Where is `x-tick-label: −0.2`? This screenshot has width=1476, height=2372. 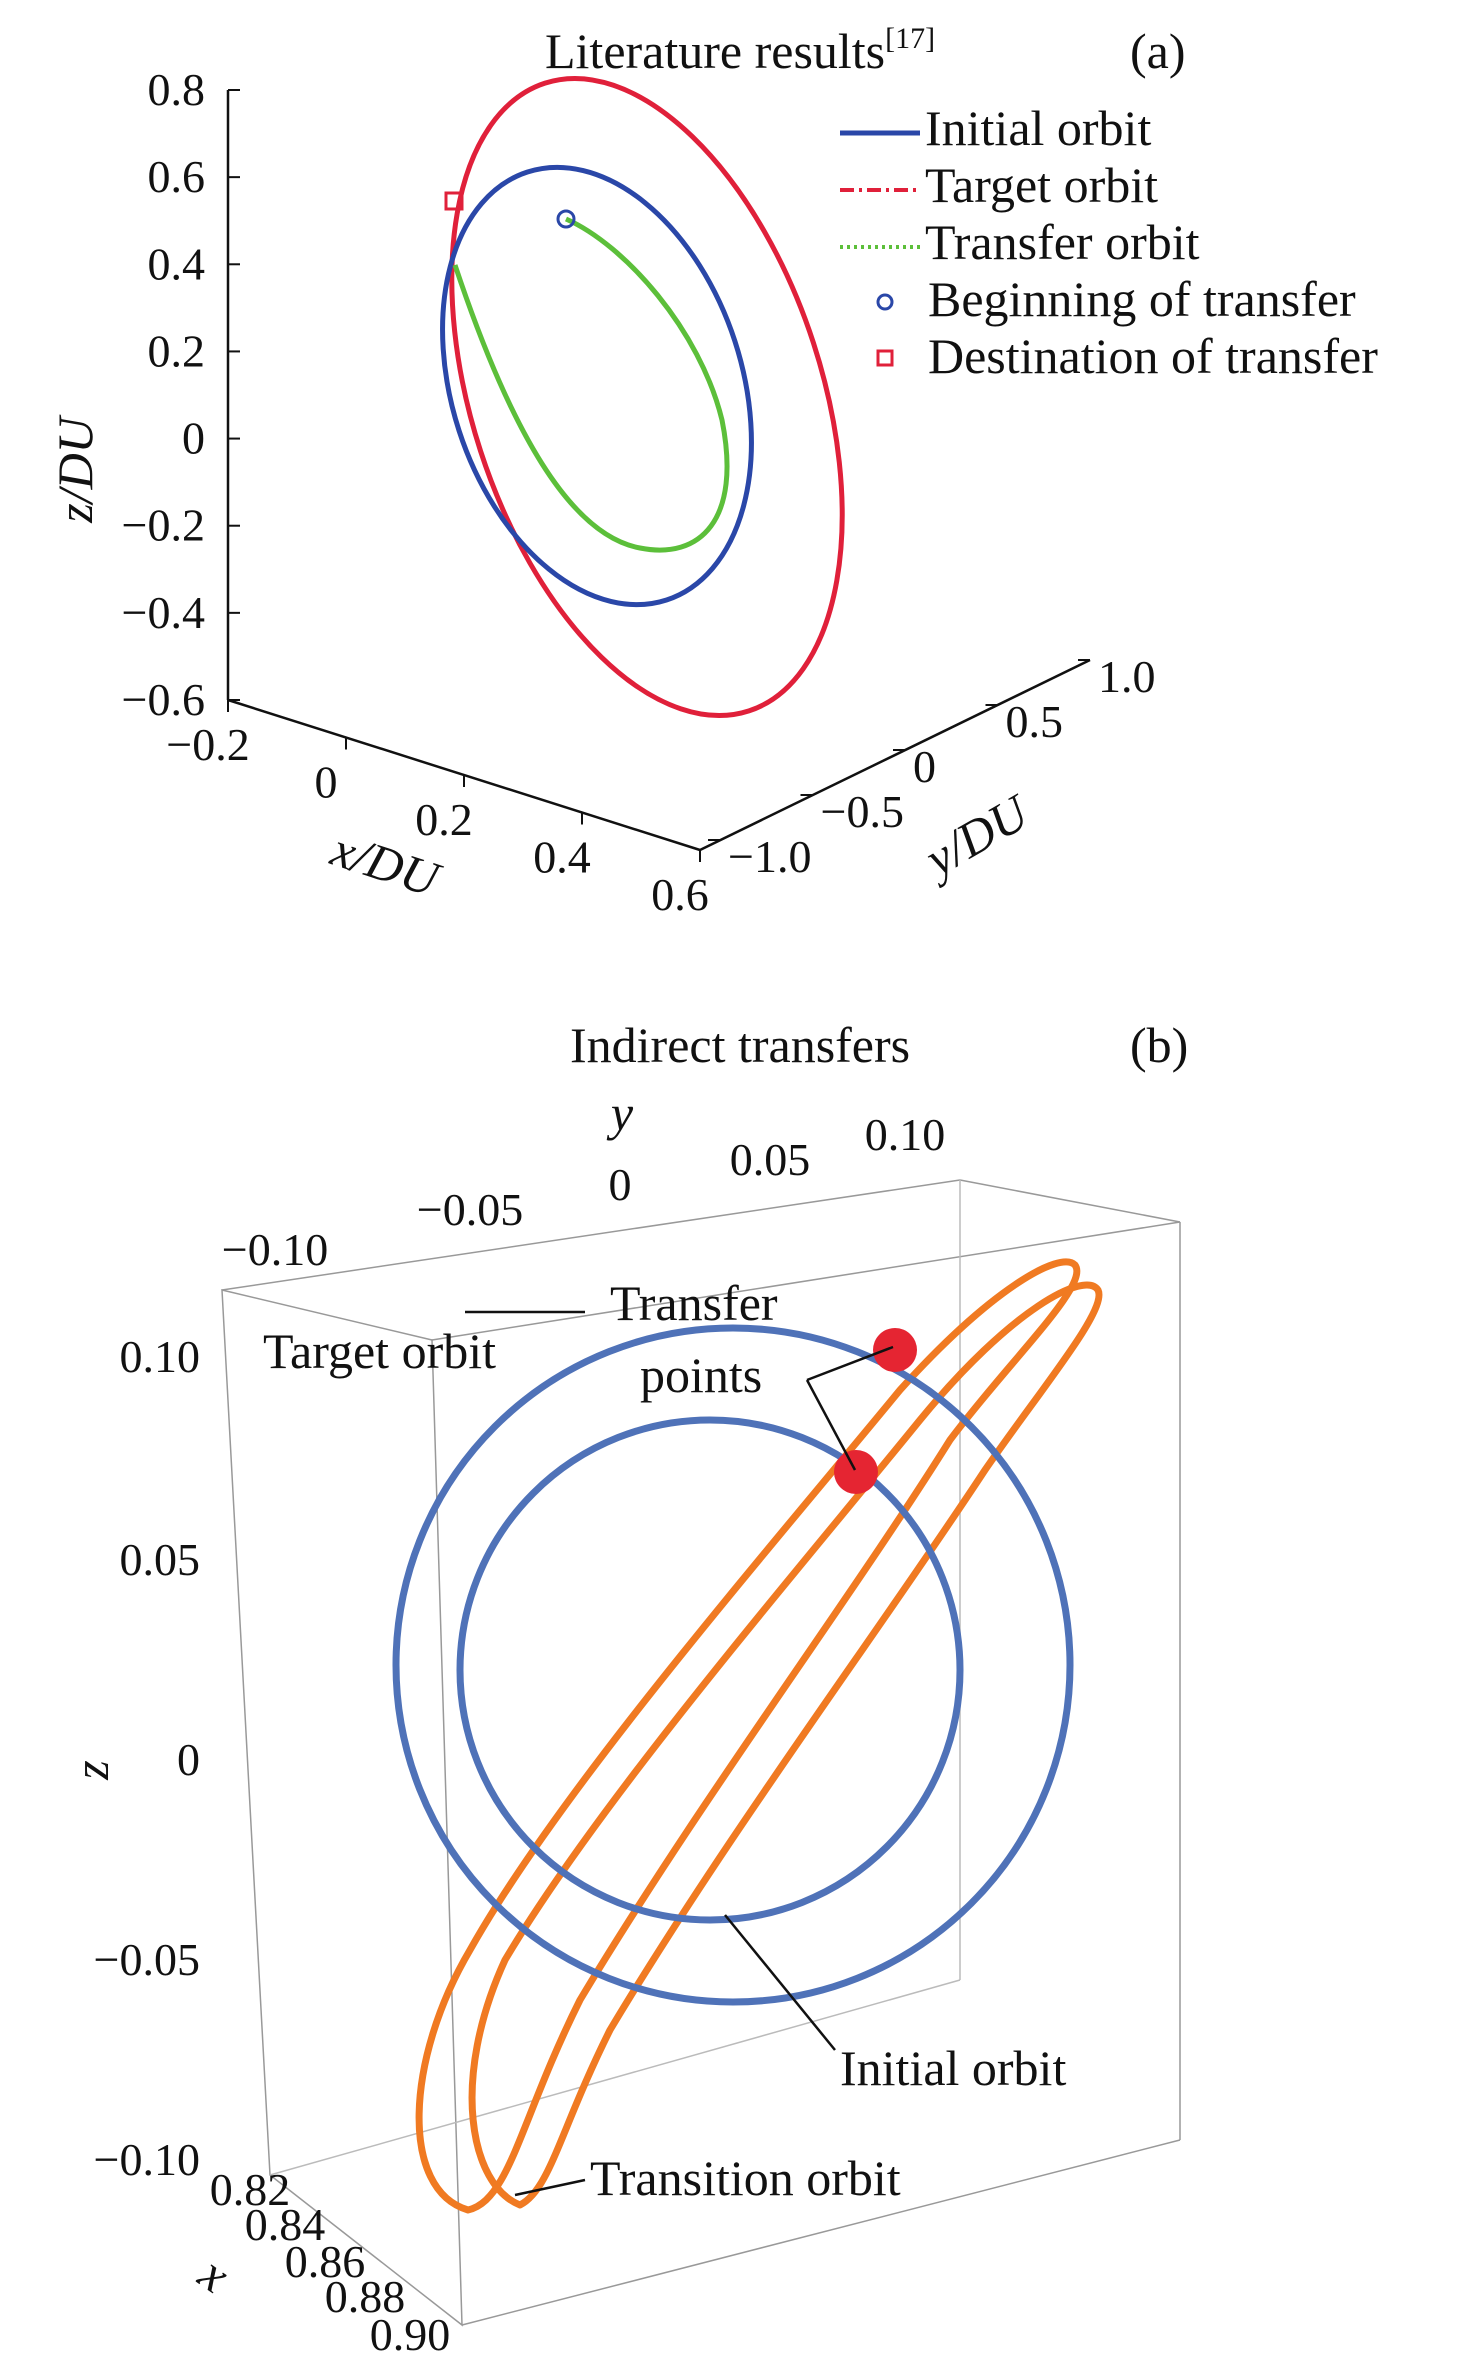 x-tick-label: −0.2 is located at coordinates (207, 744).